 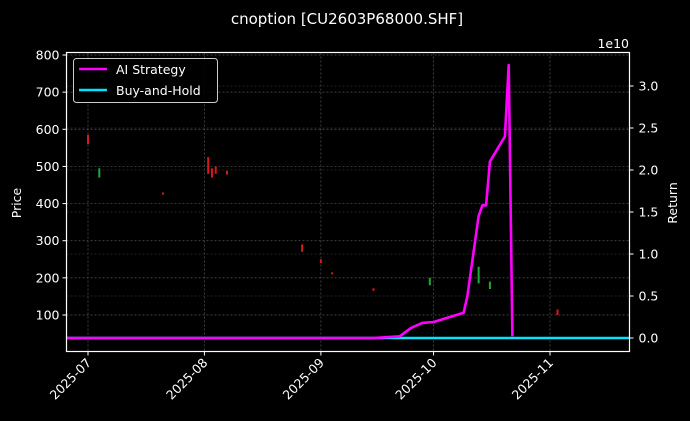 I want to click on y2-axis-label: Return, so click(x=672, y=202).